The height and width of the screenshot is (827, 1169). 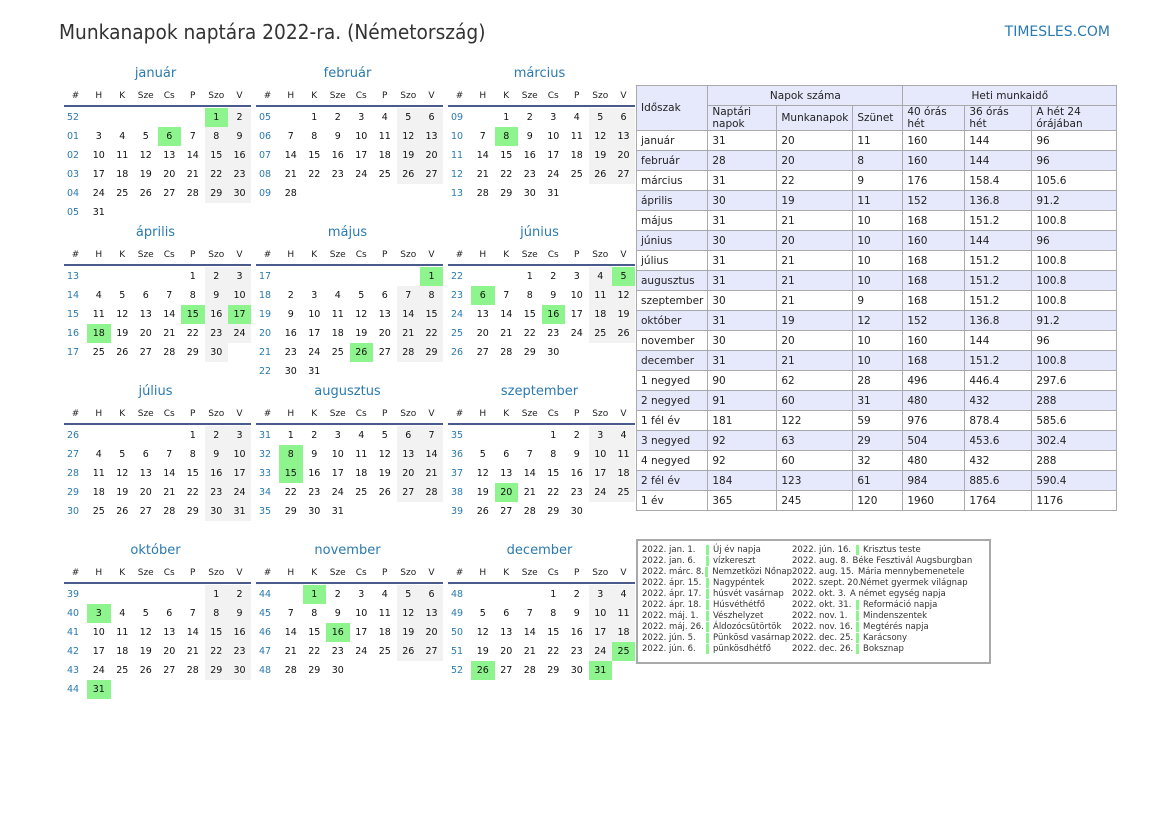 I want to click on holiday-day-cell: 18, so click(x=99, y=333).